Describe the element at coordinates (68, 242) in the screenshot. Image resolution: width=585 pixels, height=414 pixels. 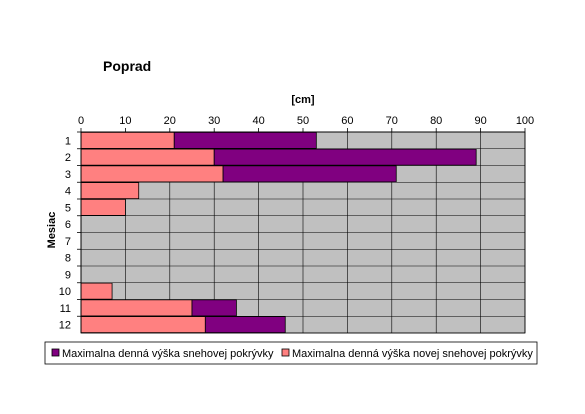
I see `y-tick-label: 7` at that location.